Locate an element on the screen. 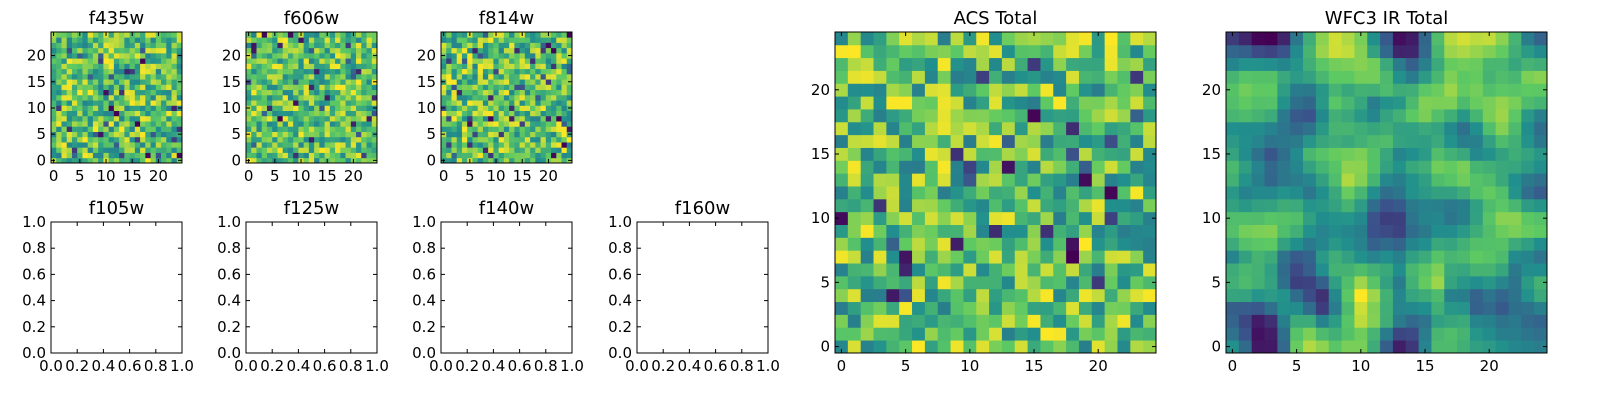  y-tick-label: 0 is located at coordinates (236, 160).